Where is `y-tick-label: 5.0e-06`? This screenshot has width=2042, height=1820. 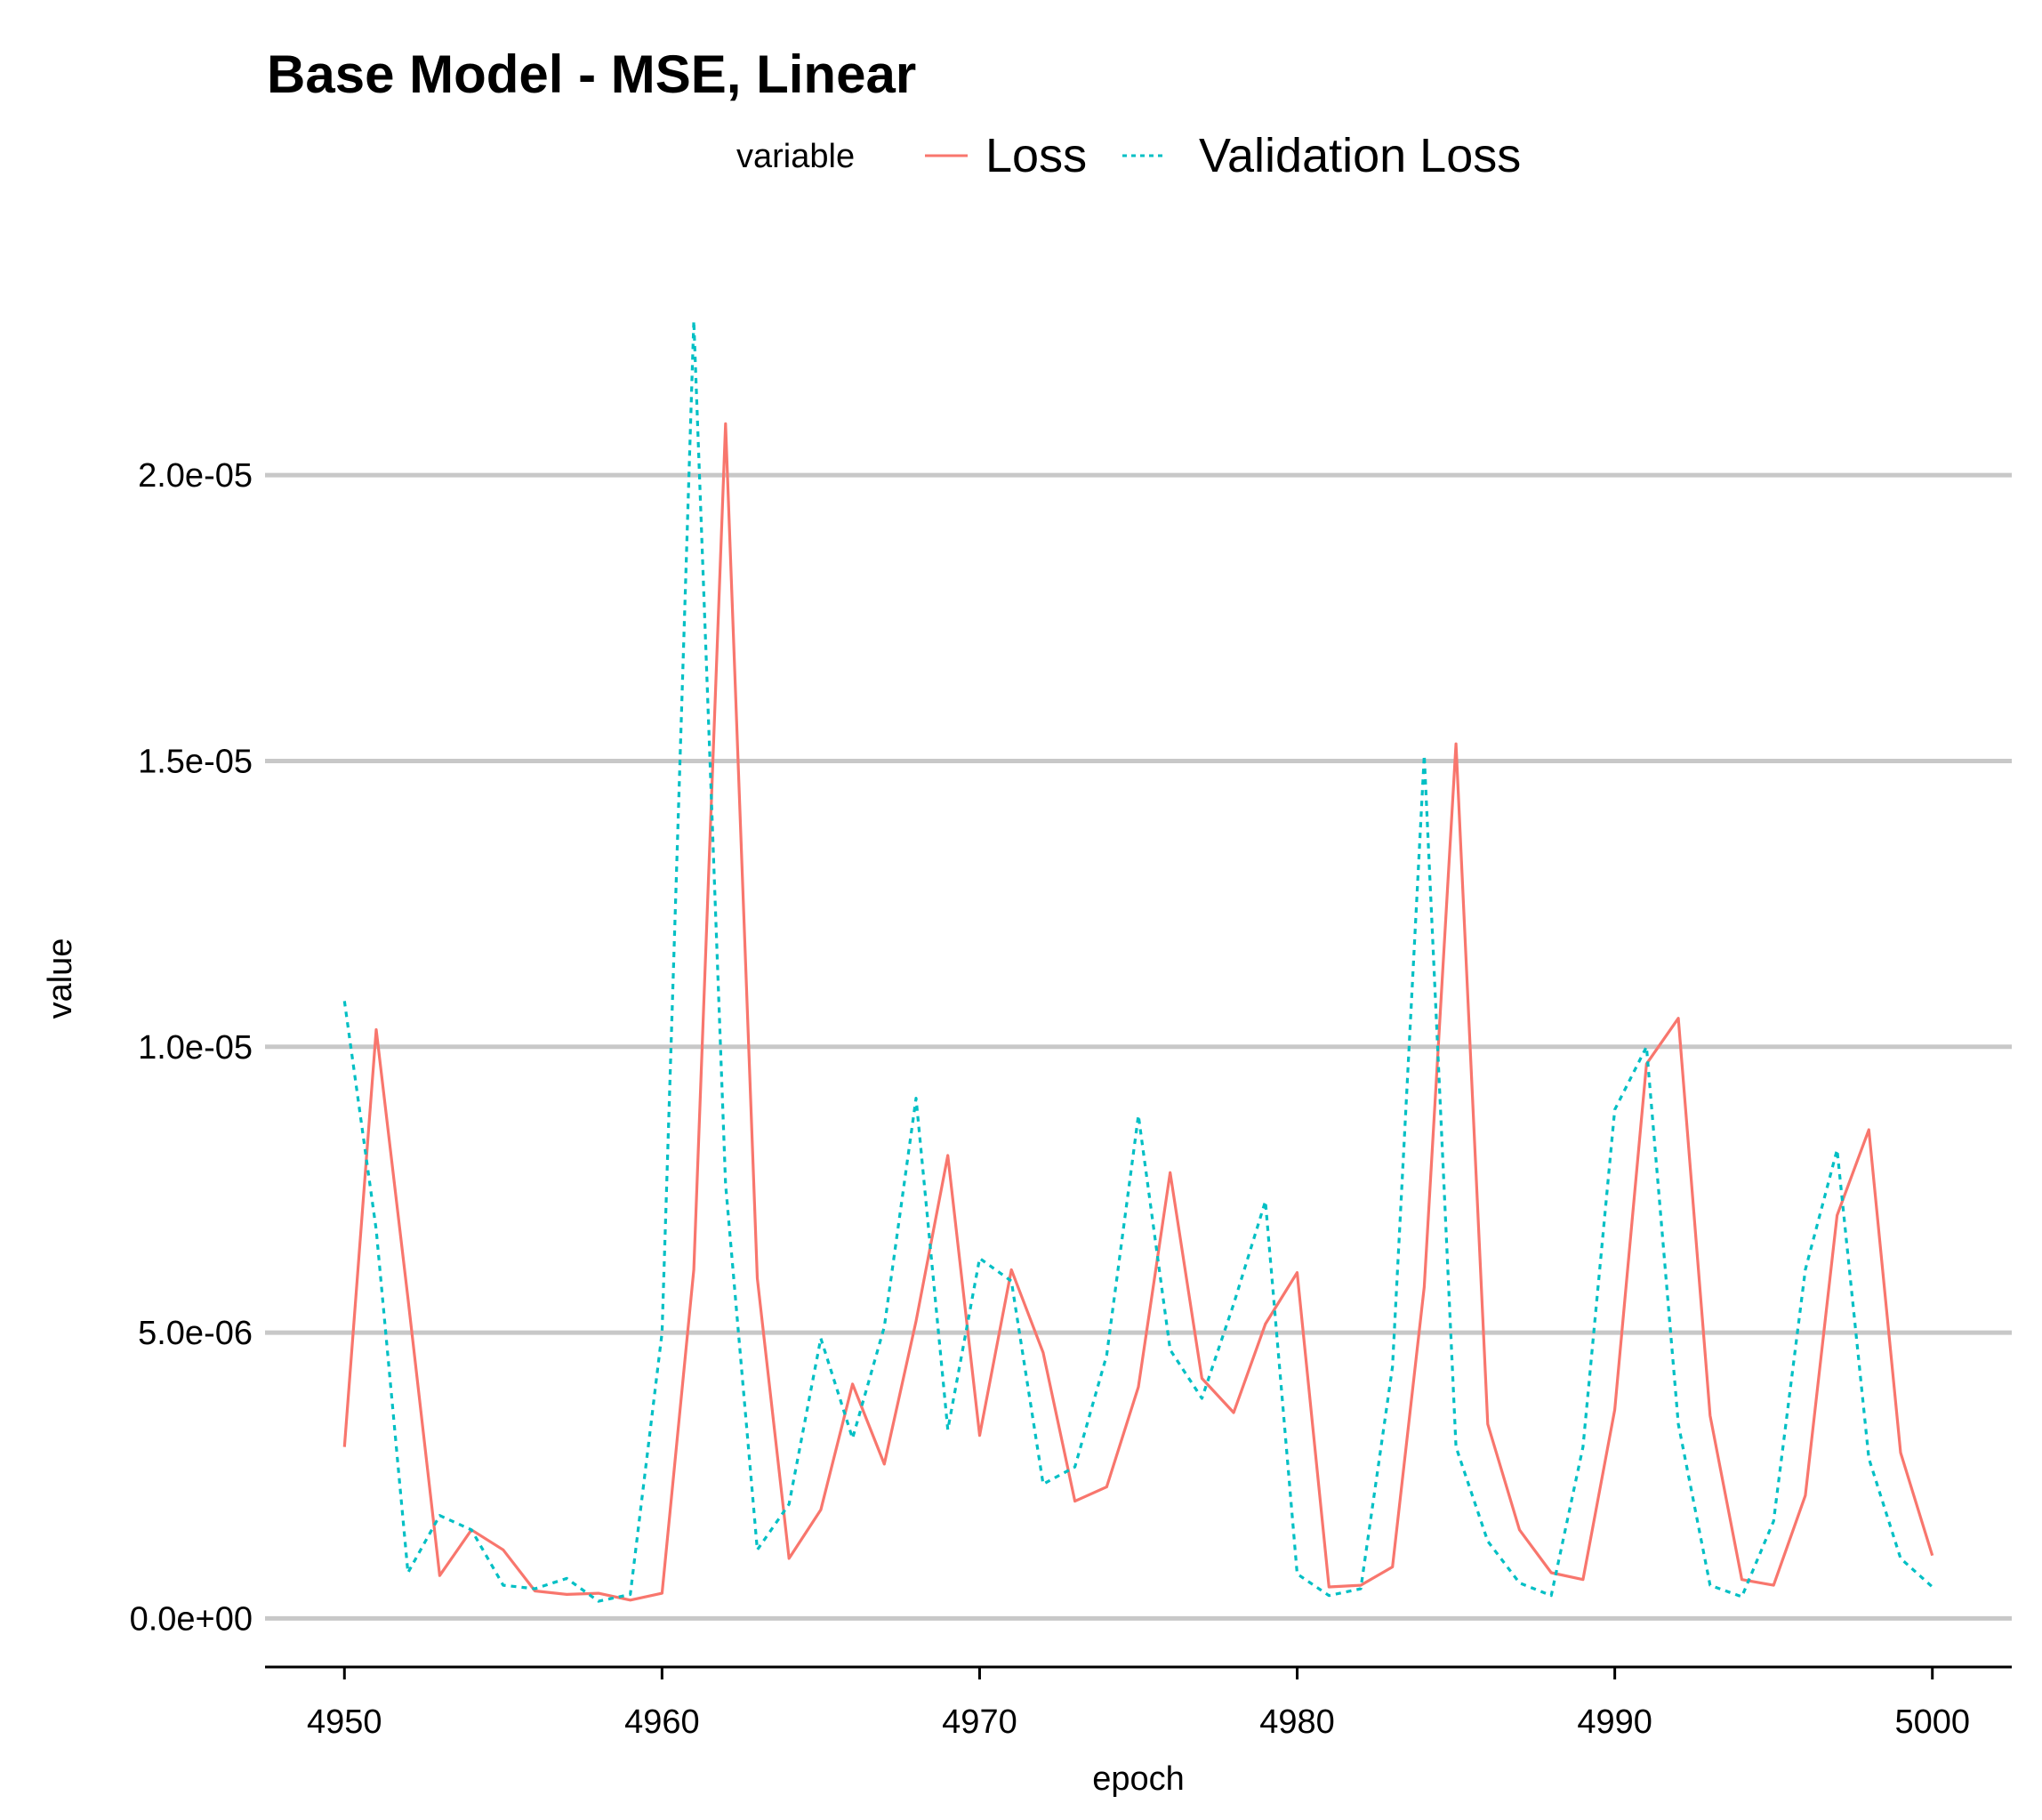
y-tick-label: 5.0e-06 is located at coordinates (195, 1333).